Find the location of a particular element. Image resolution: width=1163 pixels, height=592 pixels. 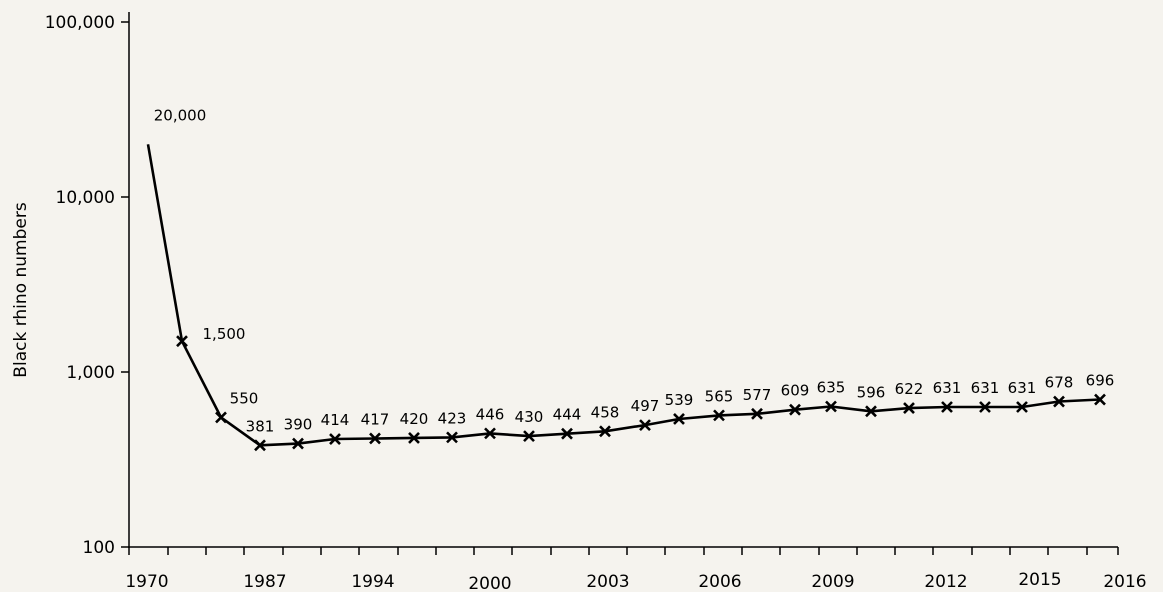

data-label: 430 is located at coordinates (529, 417).